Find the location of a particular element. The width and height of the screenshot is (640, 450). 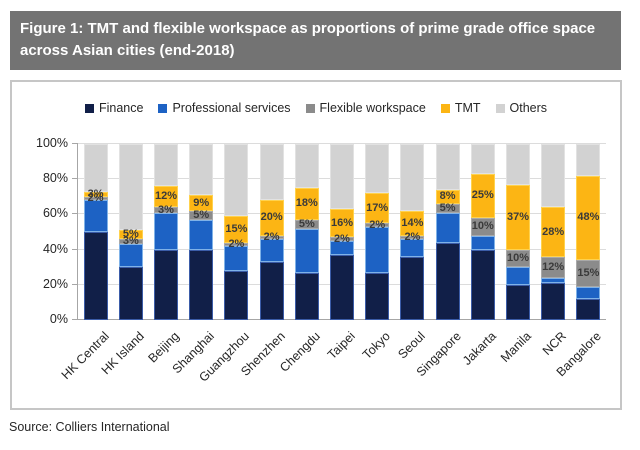

y-axis-line is located at coordinates (77, 232).